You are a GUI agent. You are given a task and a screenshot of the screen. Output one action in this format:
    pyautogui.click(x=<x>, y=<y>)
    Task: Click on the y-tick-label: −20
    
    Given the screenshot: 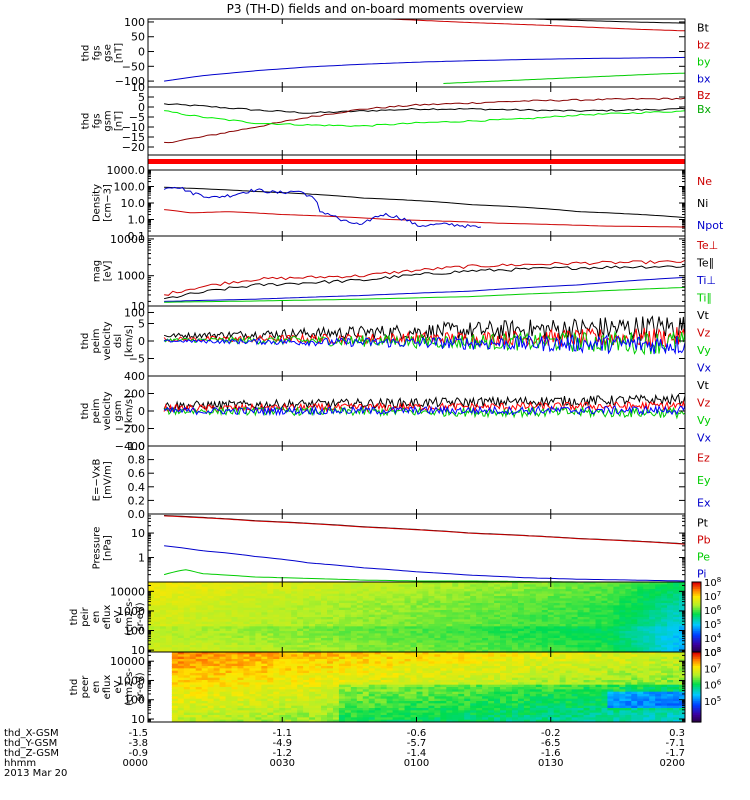 What is the action you would take?
    pyautogui.click(x=133, y=147)
    